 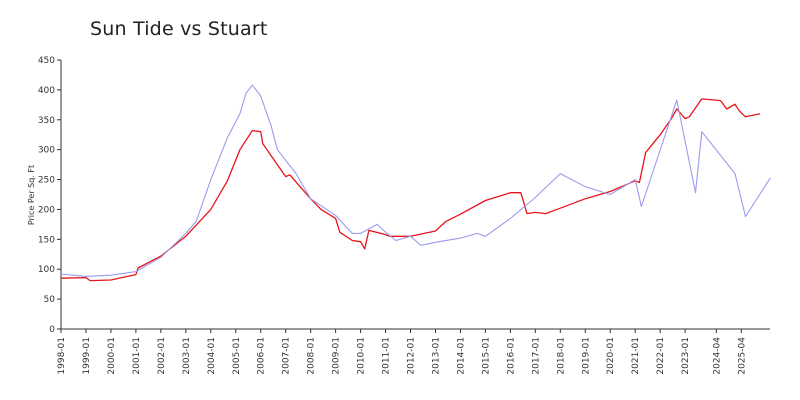 I want to click on y-tick-label: 300, so click(x=46, y=151).